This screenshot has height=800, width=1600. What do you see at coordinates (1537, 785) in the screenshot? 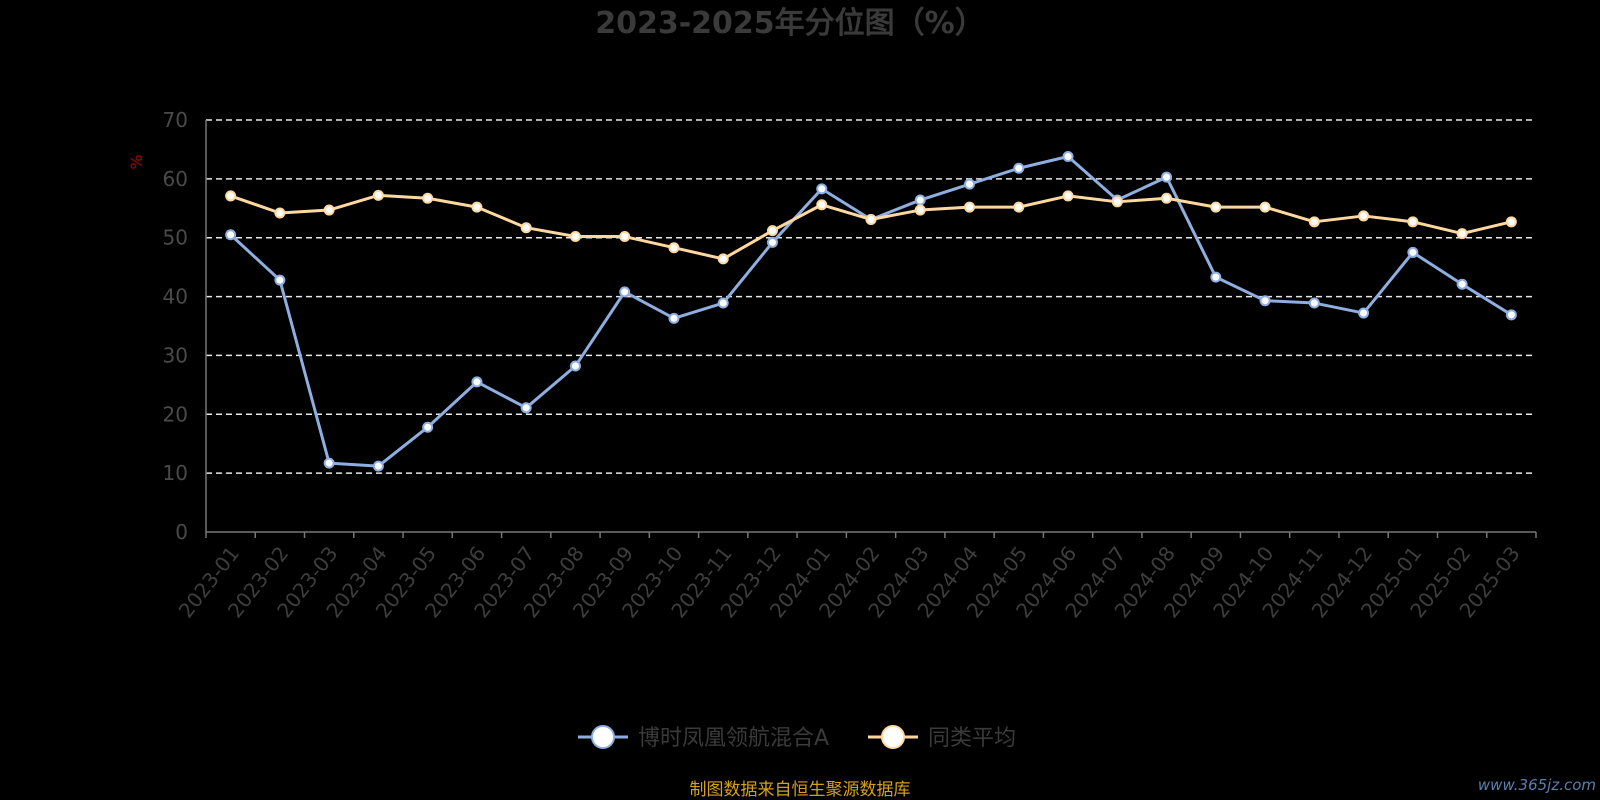
I see `watermark: www.365jz.com` at bounding box center [1537, 785].